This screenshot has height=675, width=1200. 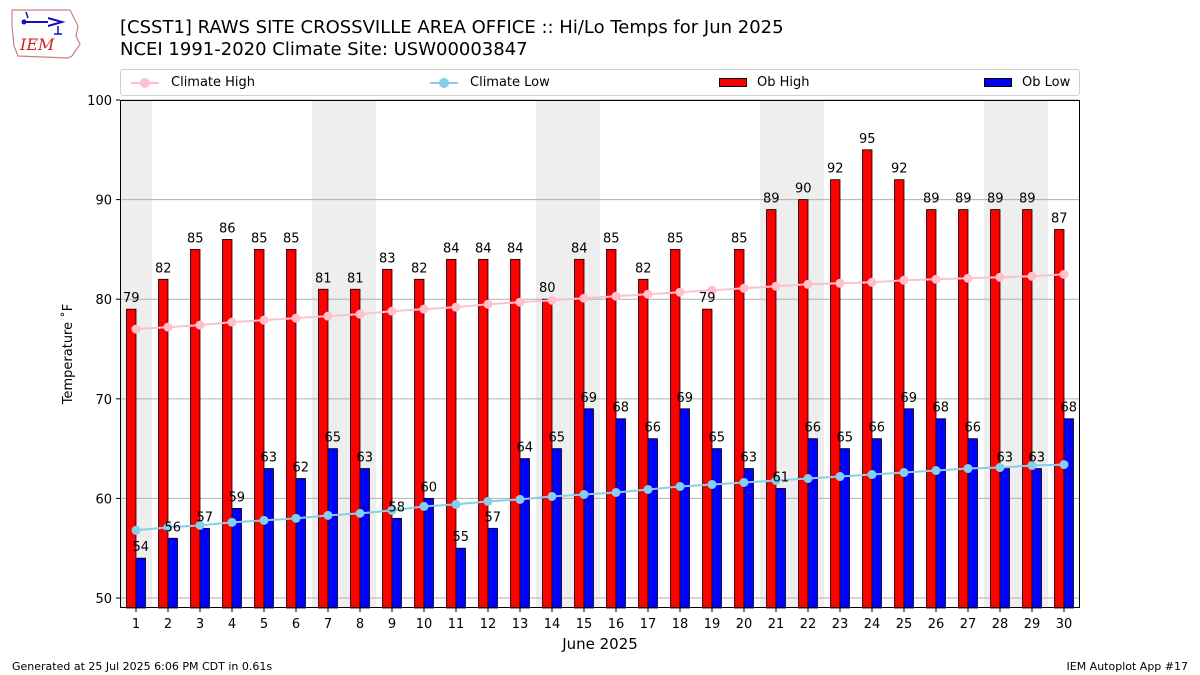 I want to click on ob-low-swatch-icon, so click(x=998, y=82).